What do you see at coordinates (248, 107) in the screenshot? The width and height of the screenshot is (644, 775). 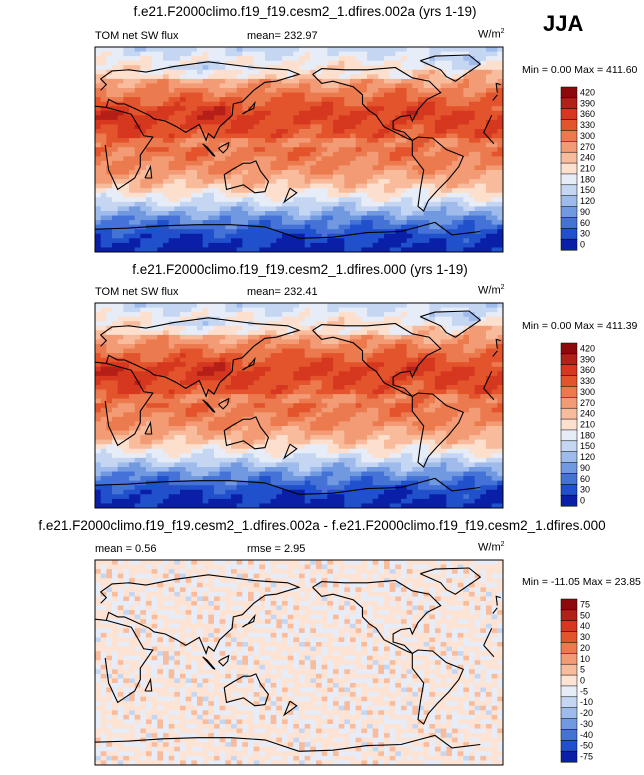 I see `coastline` at bounding box center [248, 107].